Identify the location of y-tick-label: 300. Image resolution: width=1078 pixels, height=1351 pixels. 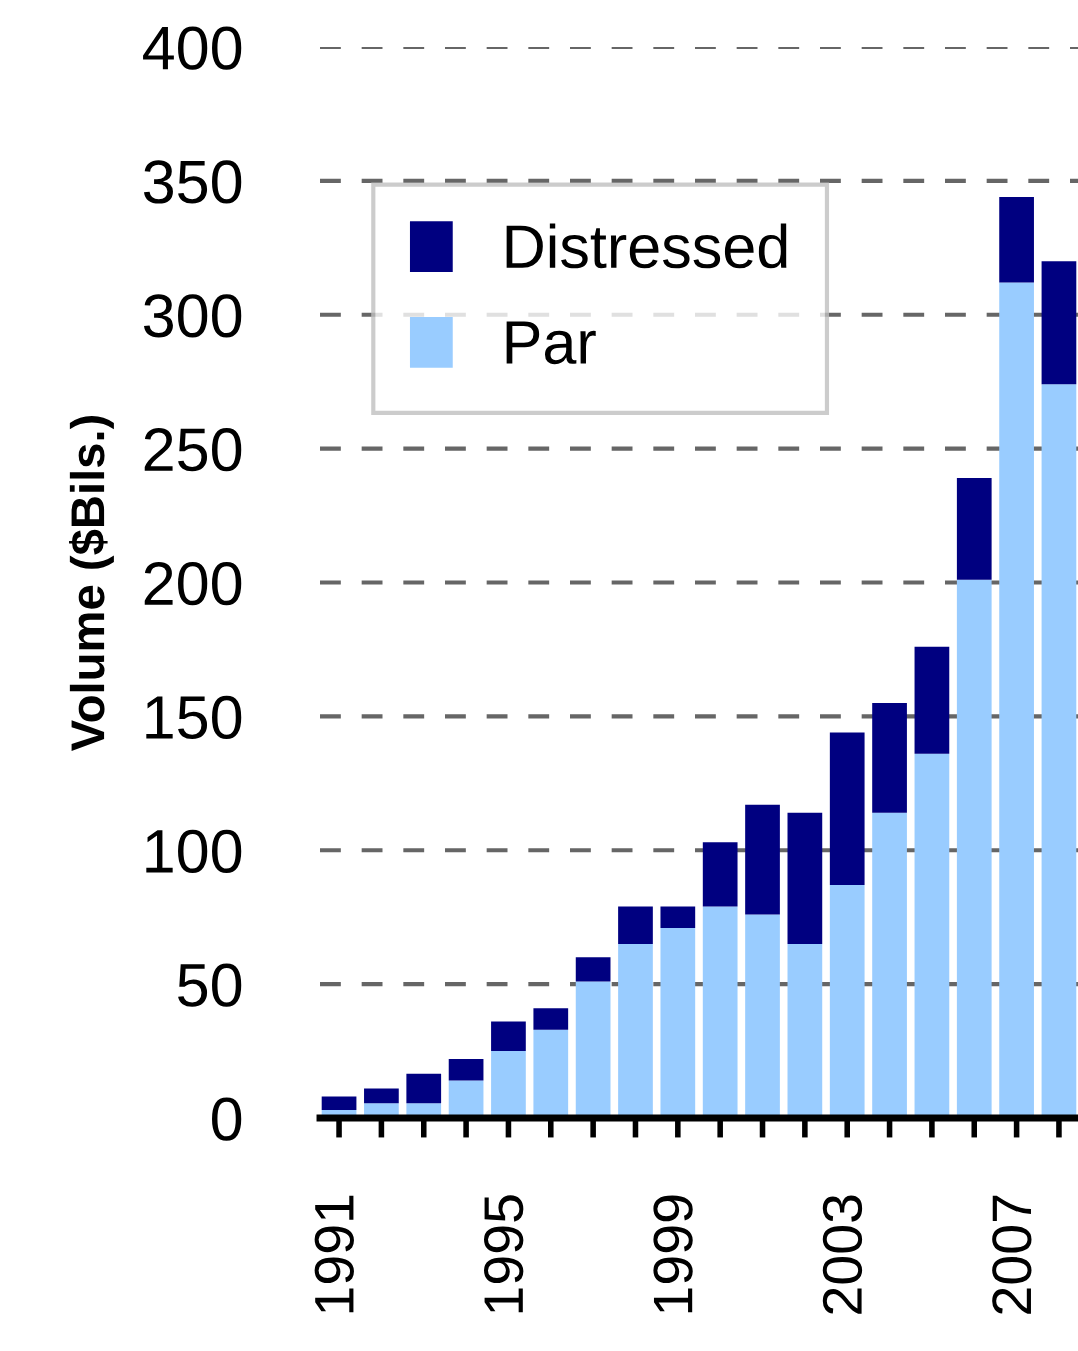
(192, 316).